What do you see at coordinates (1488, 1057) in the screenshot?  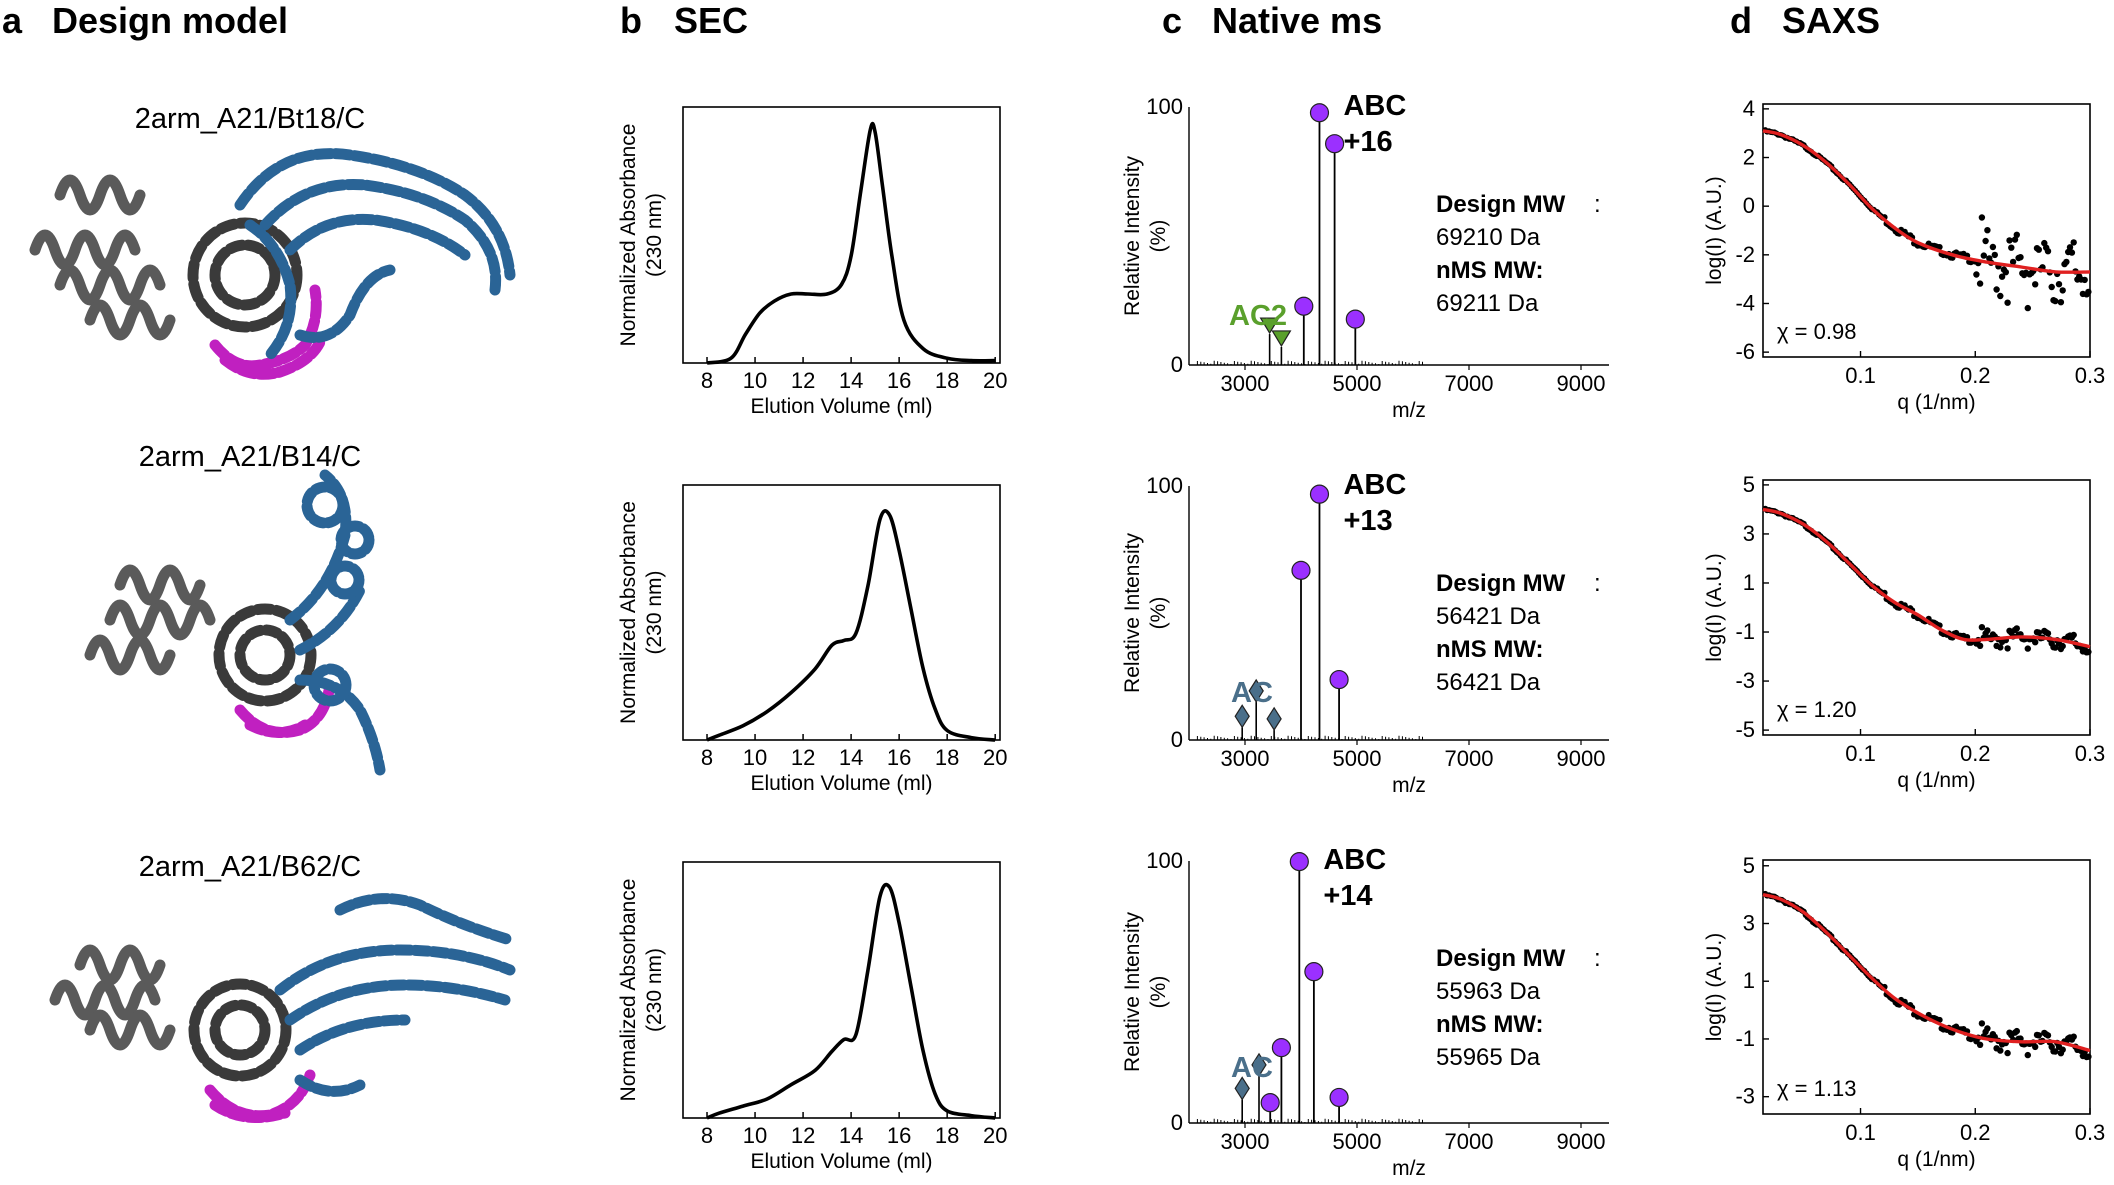 I see `ms-nms-mw-value: 55965 Da` at bounding box center [1488, 1057].